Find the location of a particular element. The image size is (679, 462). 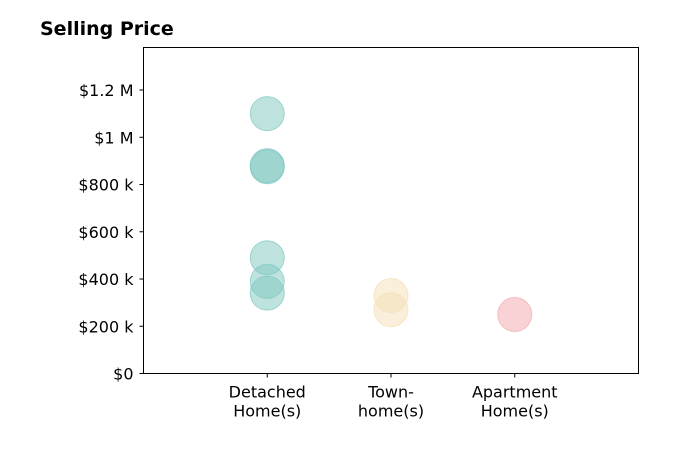

y-axis: $0 $200 k $400 k $600 k $800 k $1 M $1.2 M is located at coordinates (111, 232).